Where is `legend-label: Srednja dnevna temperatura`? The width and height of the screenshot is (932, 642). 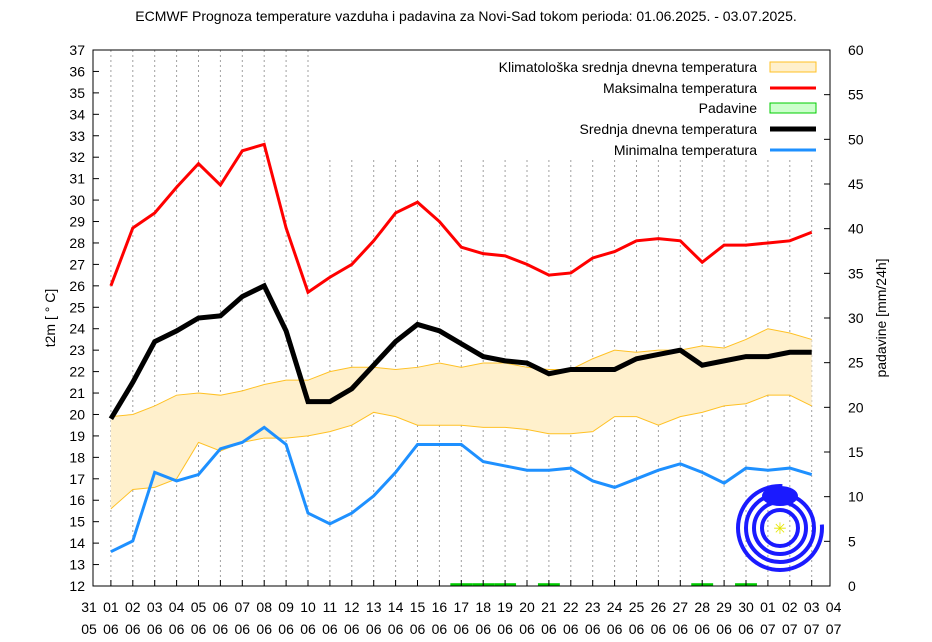 legend-label: Srednja dnevna temperatura is located at coordinates (669, 129).